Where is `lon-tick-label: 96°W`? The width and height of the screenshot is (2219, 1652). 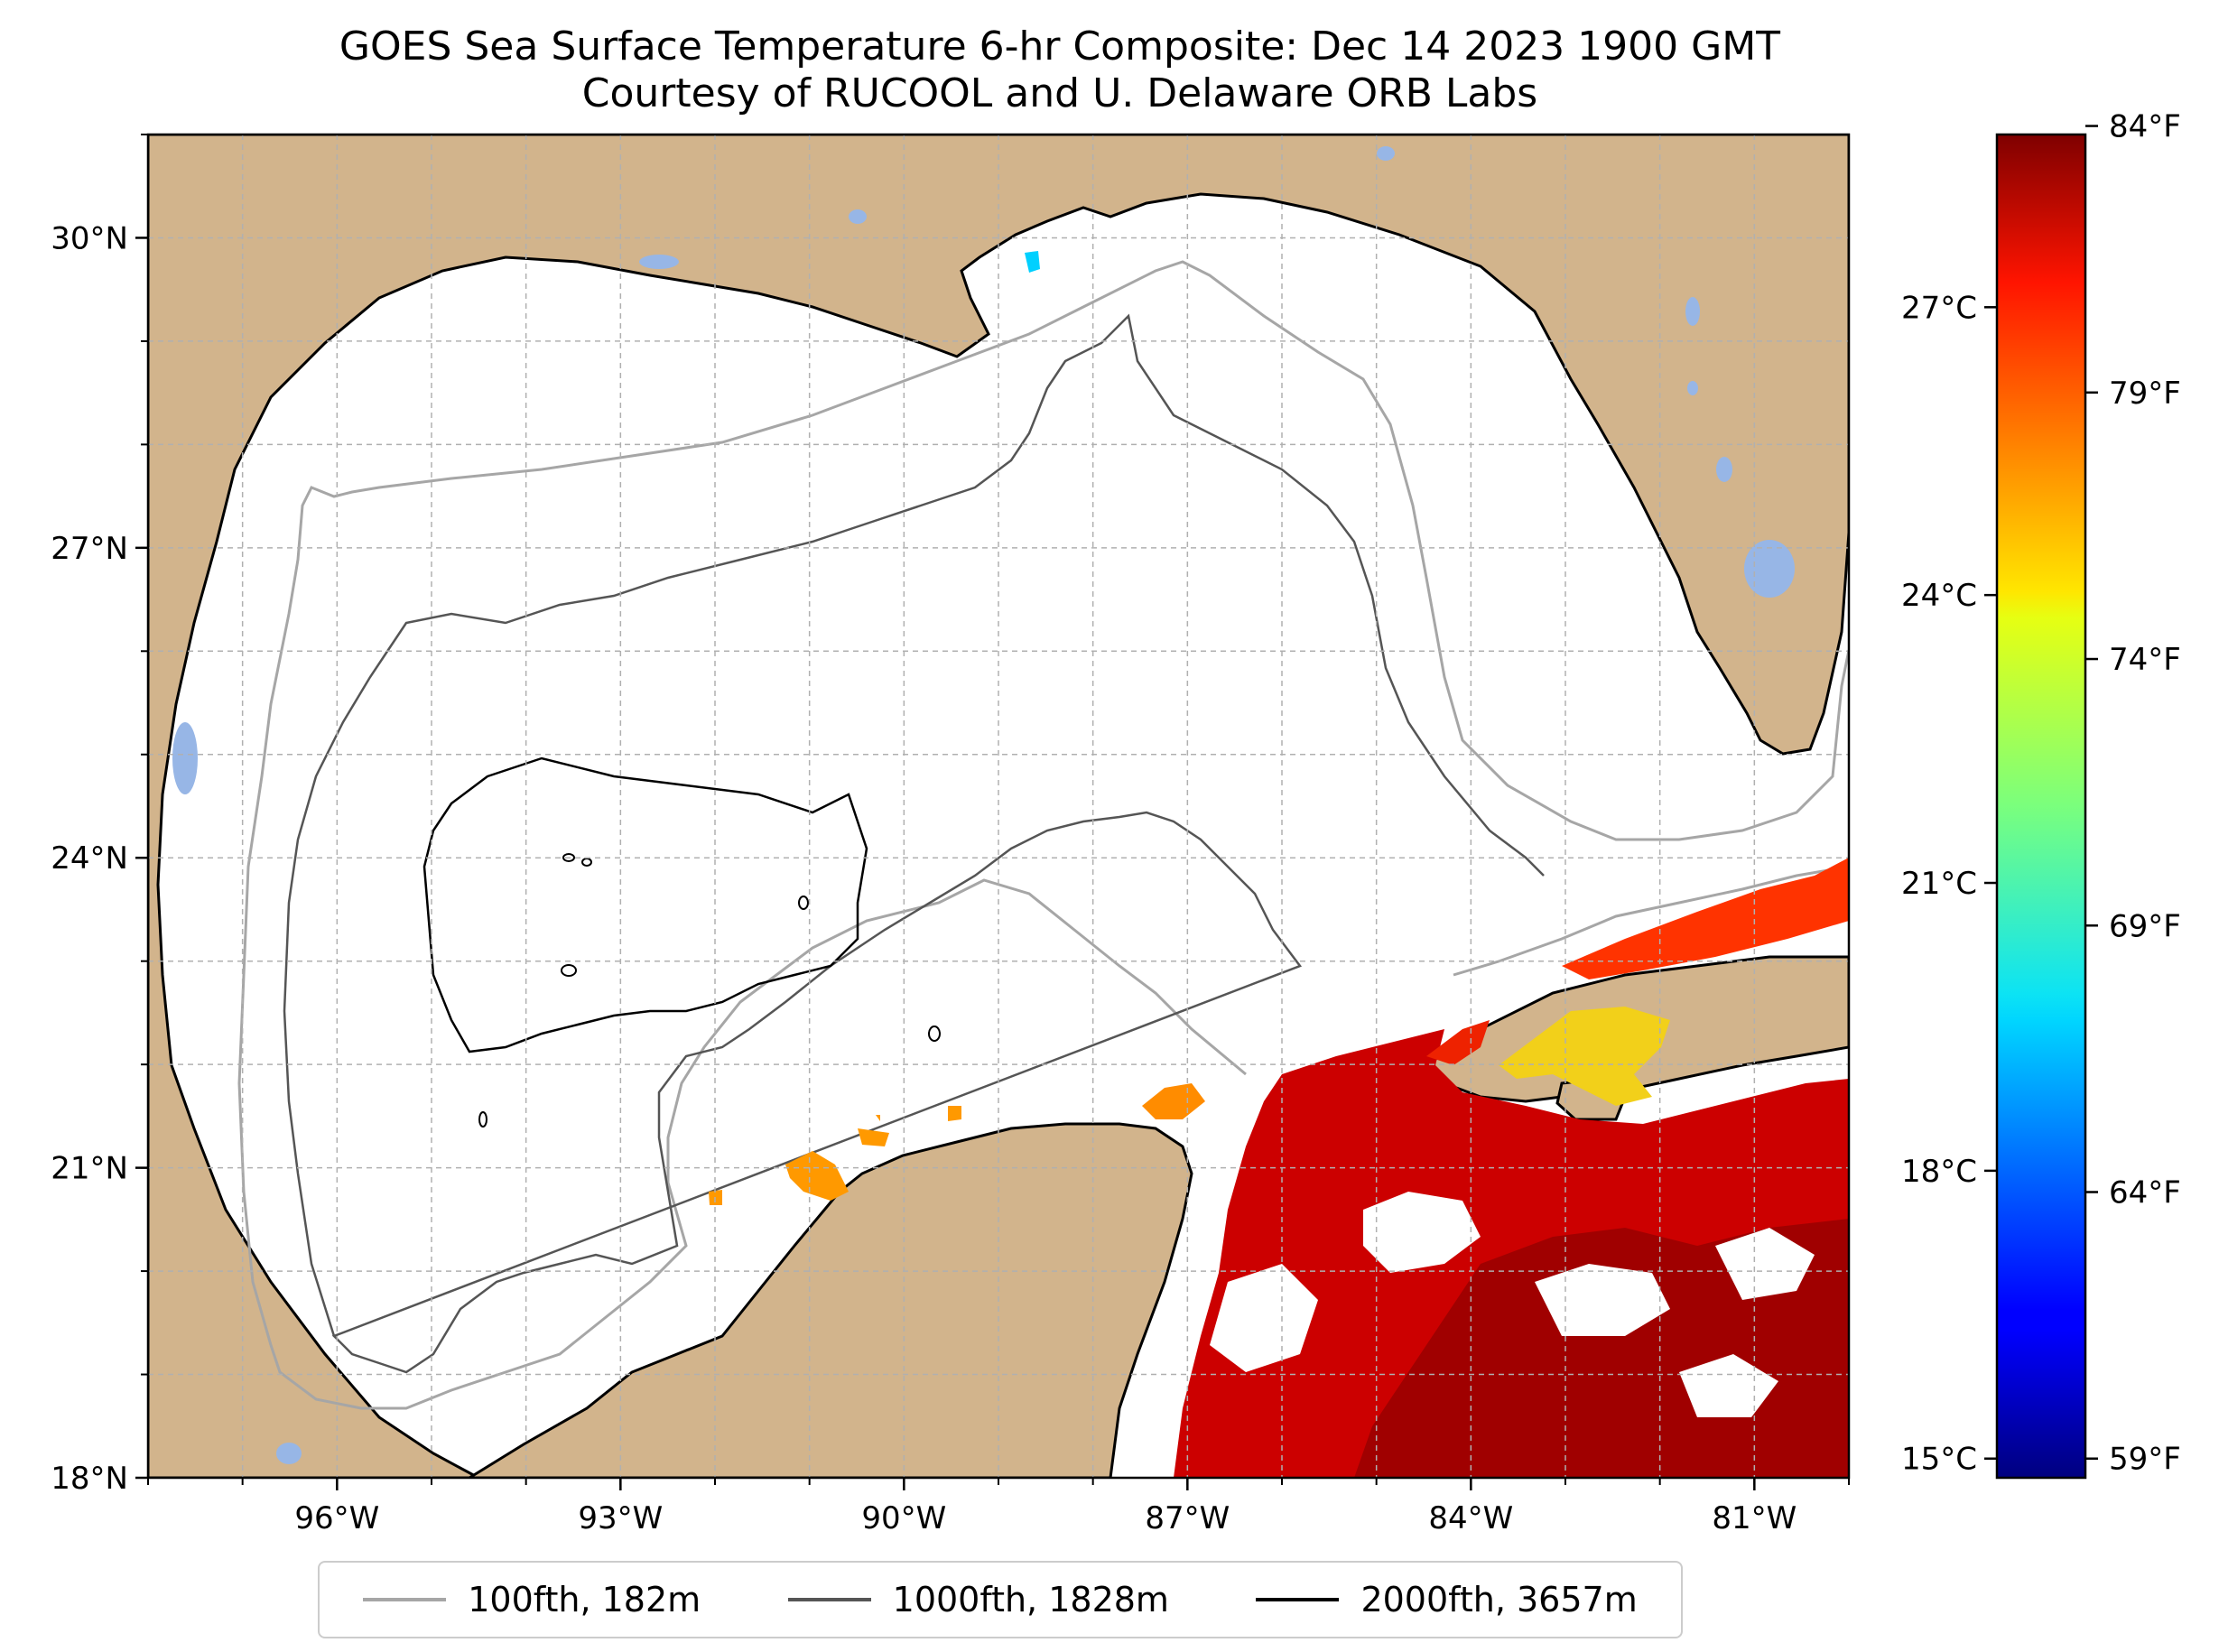
lon-tick-label: 96°W is located at coordinates (336, 1518).